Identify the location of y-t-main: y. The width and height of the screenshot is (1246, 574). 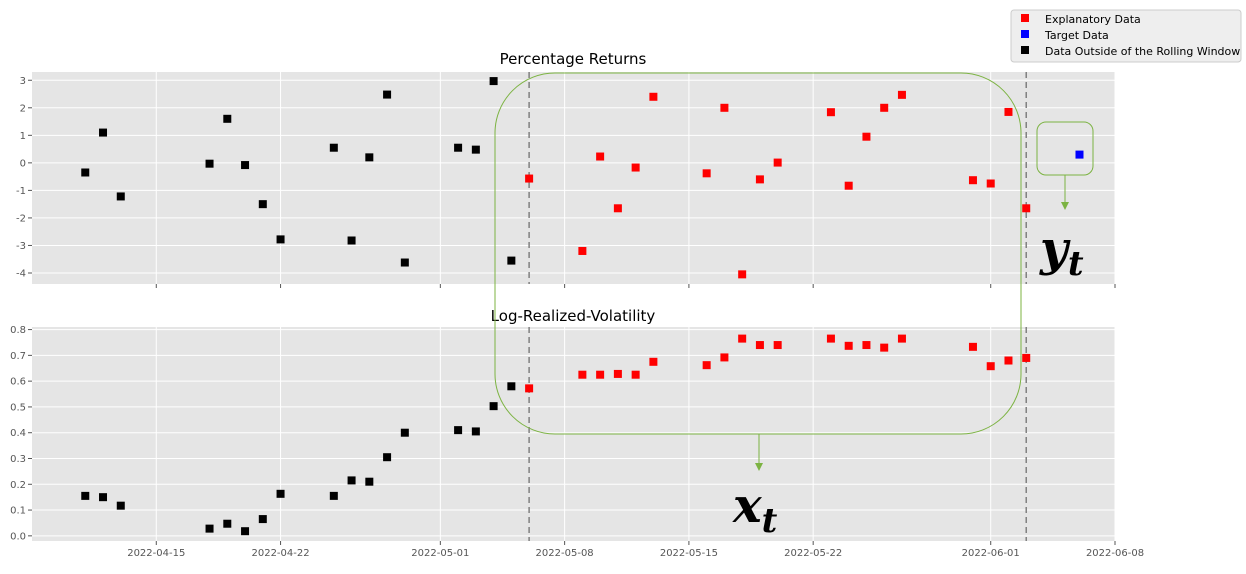
(1055, 249).